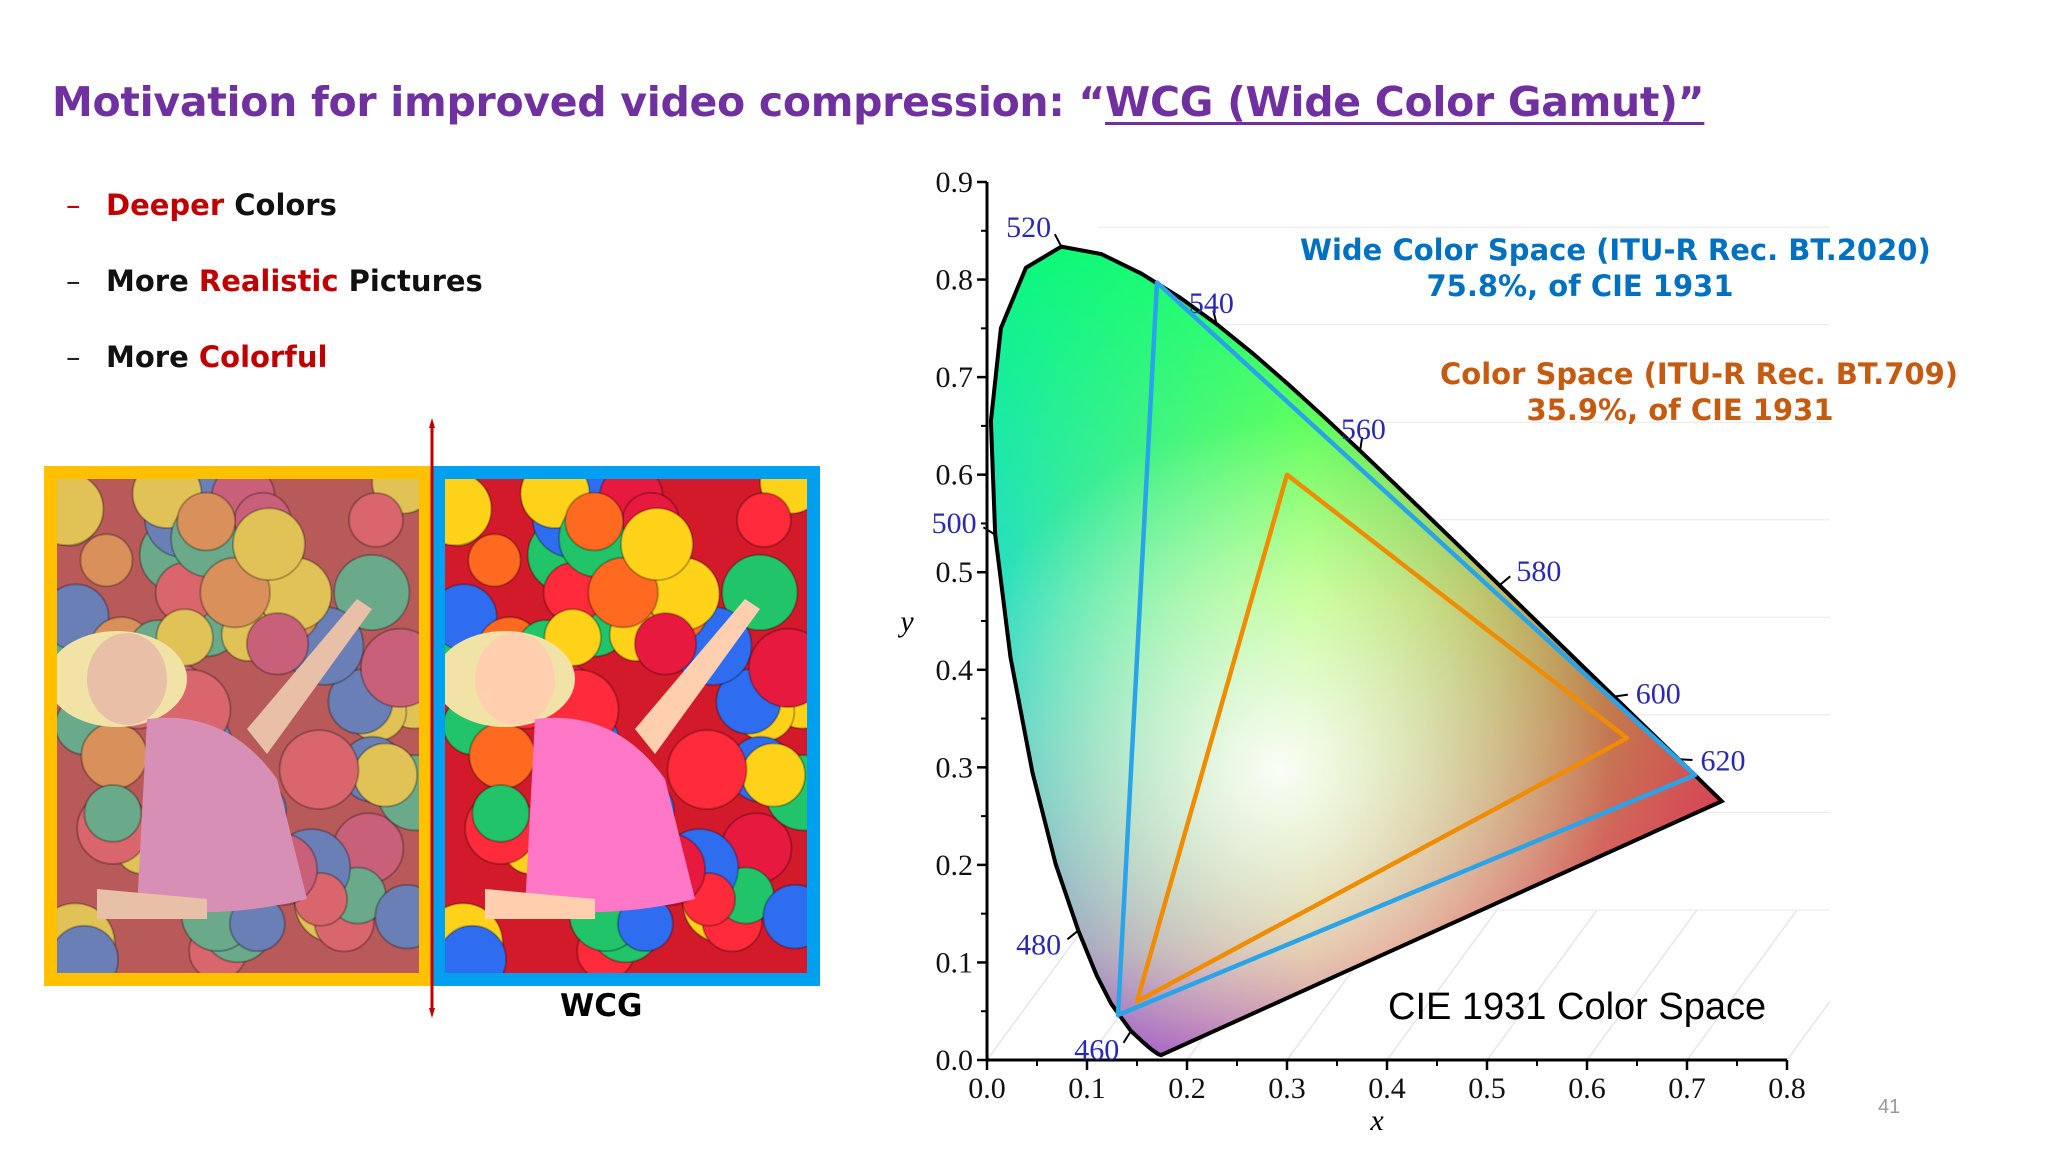  I want to click on wavelength-label: 460, so click(1096, 1050).